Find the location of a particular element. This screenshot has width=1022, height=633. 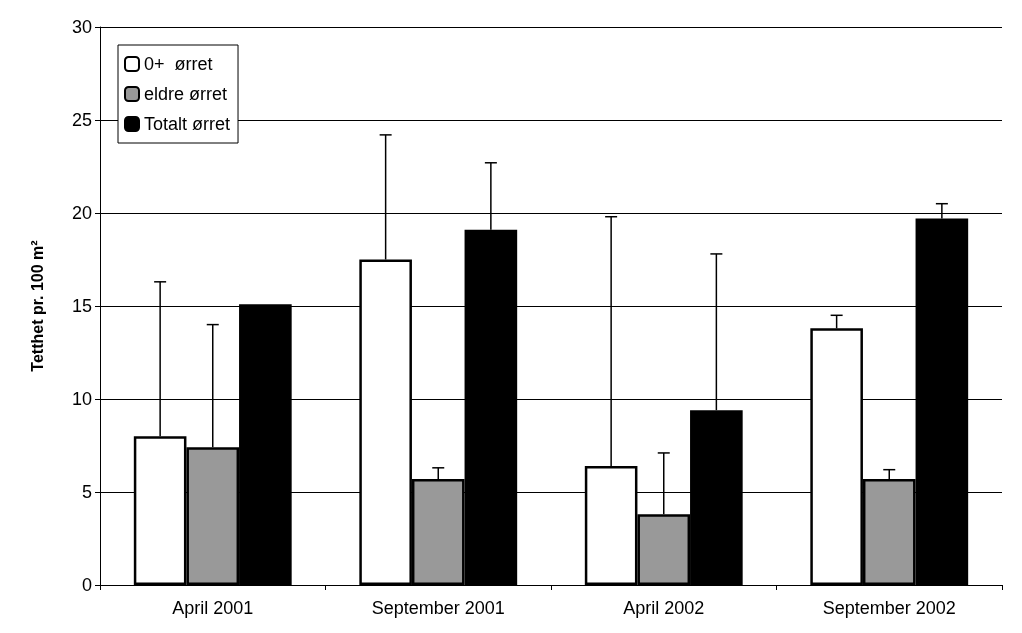

x-tick-label: September 2002 is located at coordinates (889, 608).